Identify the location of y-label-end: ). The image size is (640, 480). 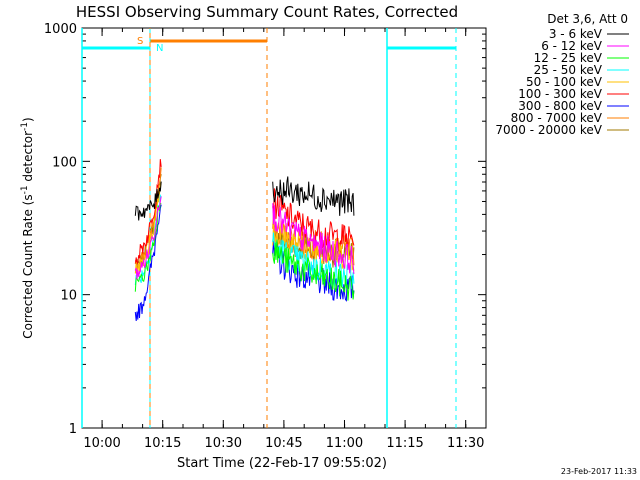
(28, 119).